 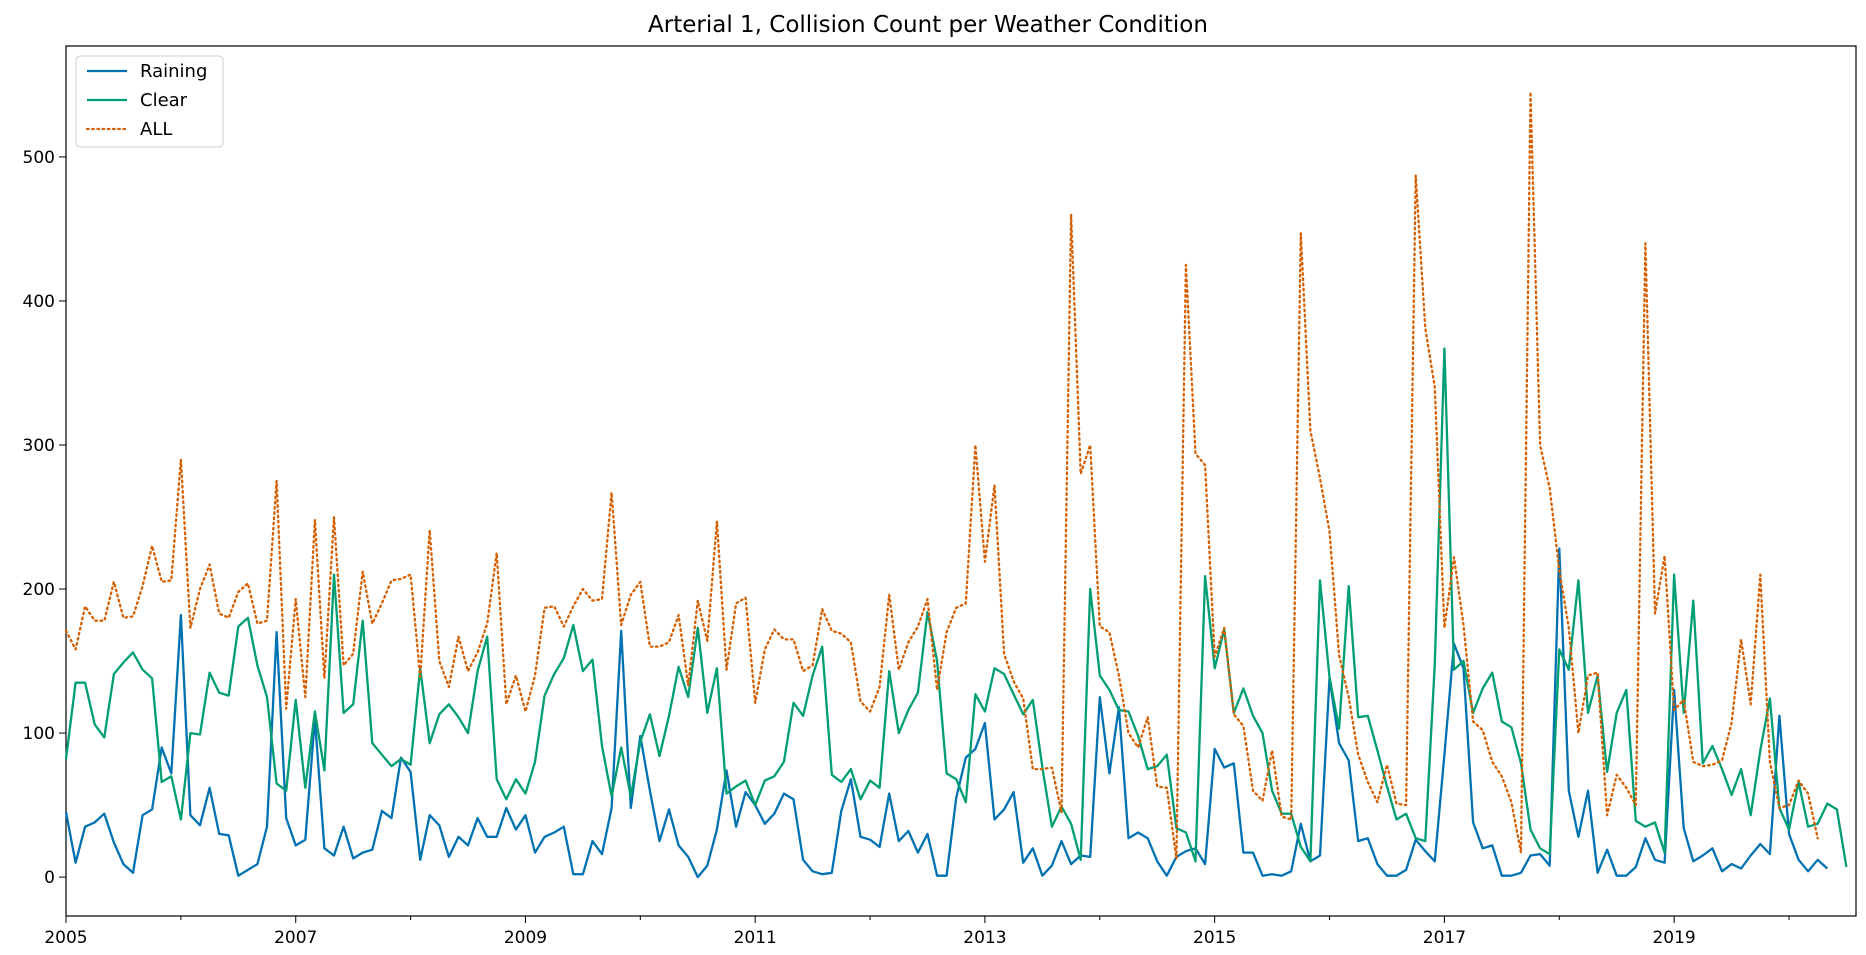 I want to click on legend-box, so click(x=149, y=101).